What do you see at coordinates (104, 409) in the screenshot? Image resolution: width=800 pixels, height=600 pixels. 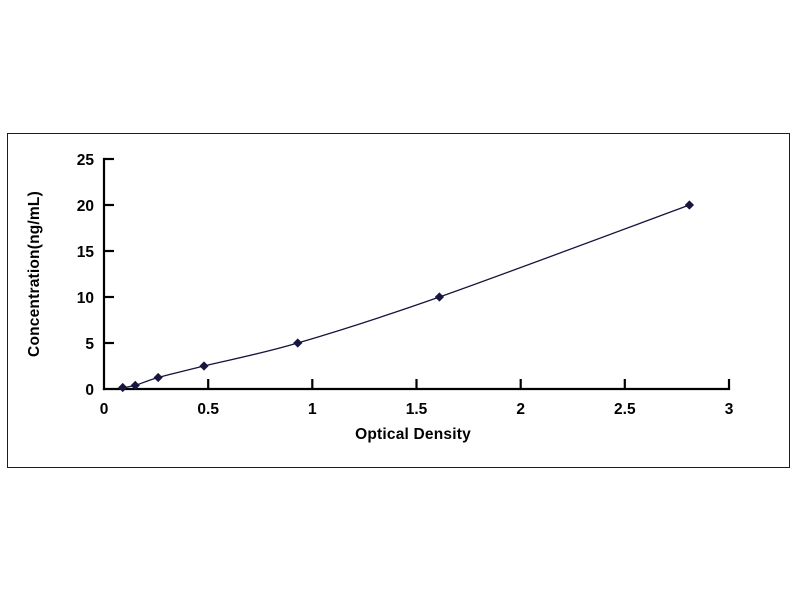 I see `x-tick-label-0: 0` at bounding box center [104, 409].